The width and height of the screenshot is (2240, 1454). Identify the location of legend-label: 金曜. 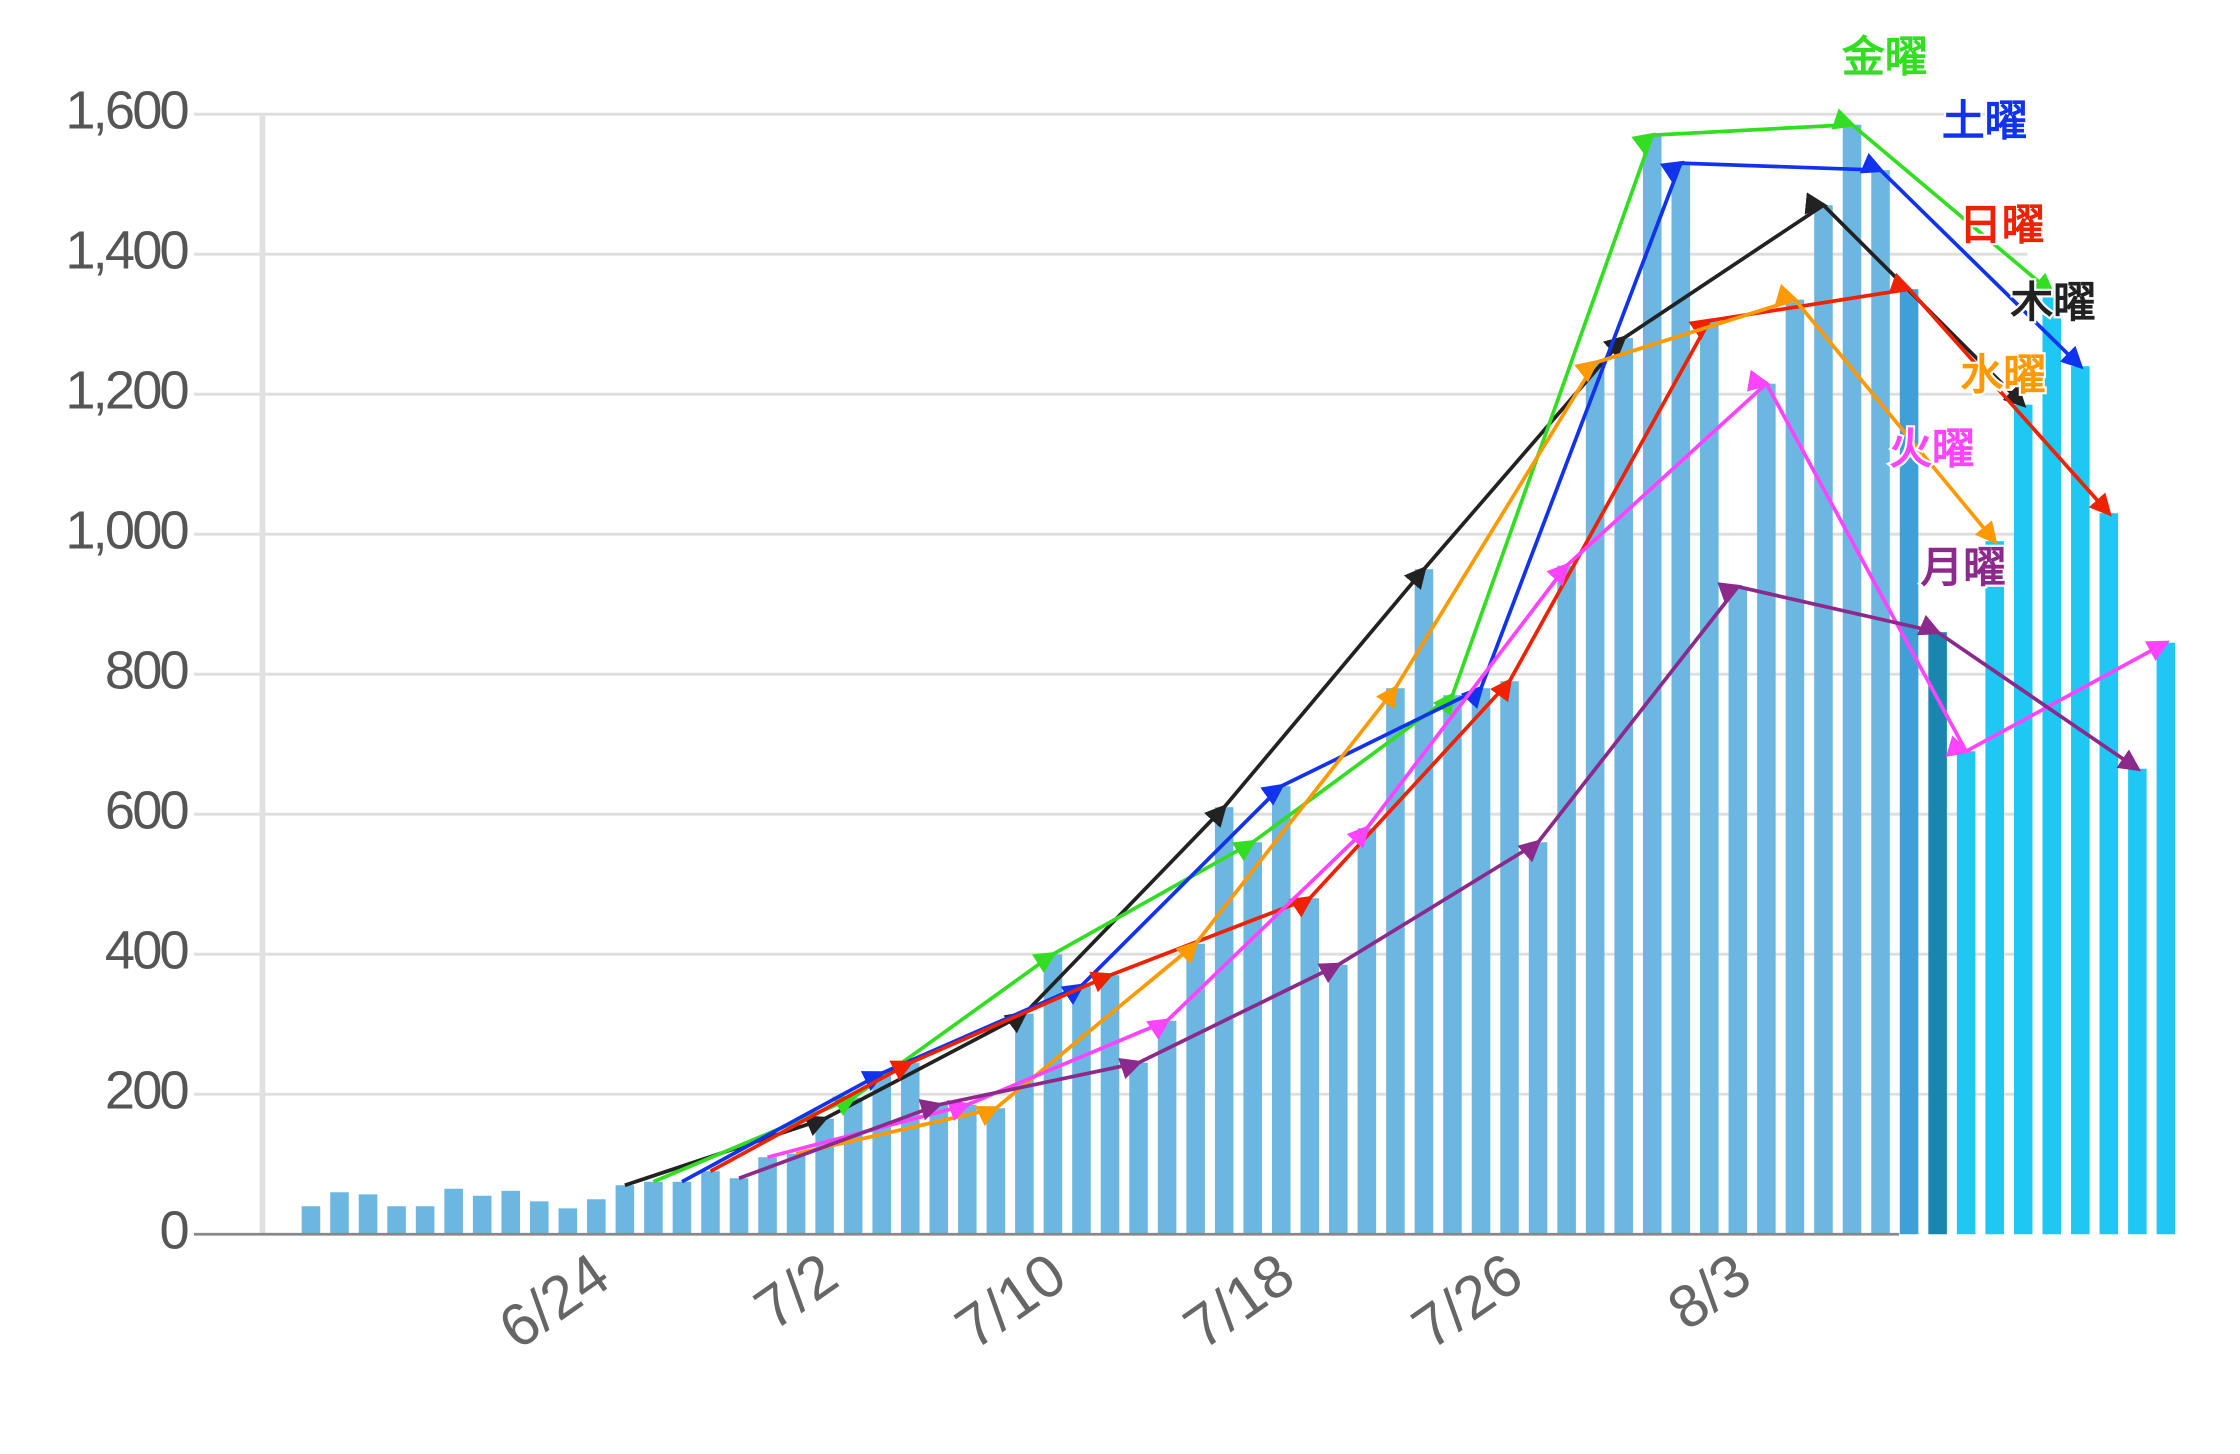
(1885, 57).